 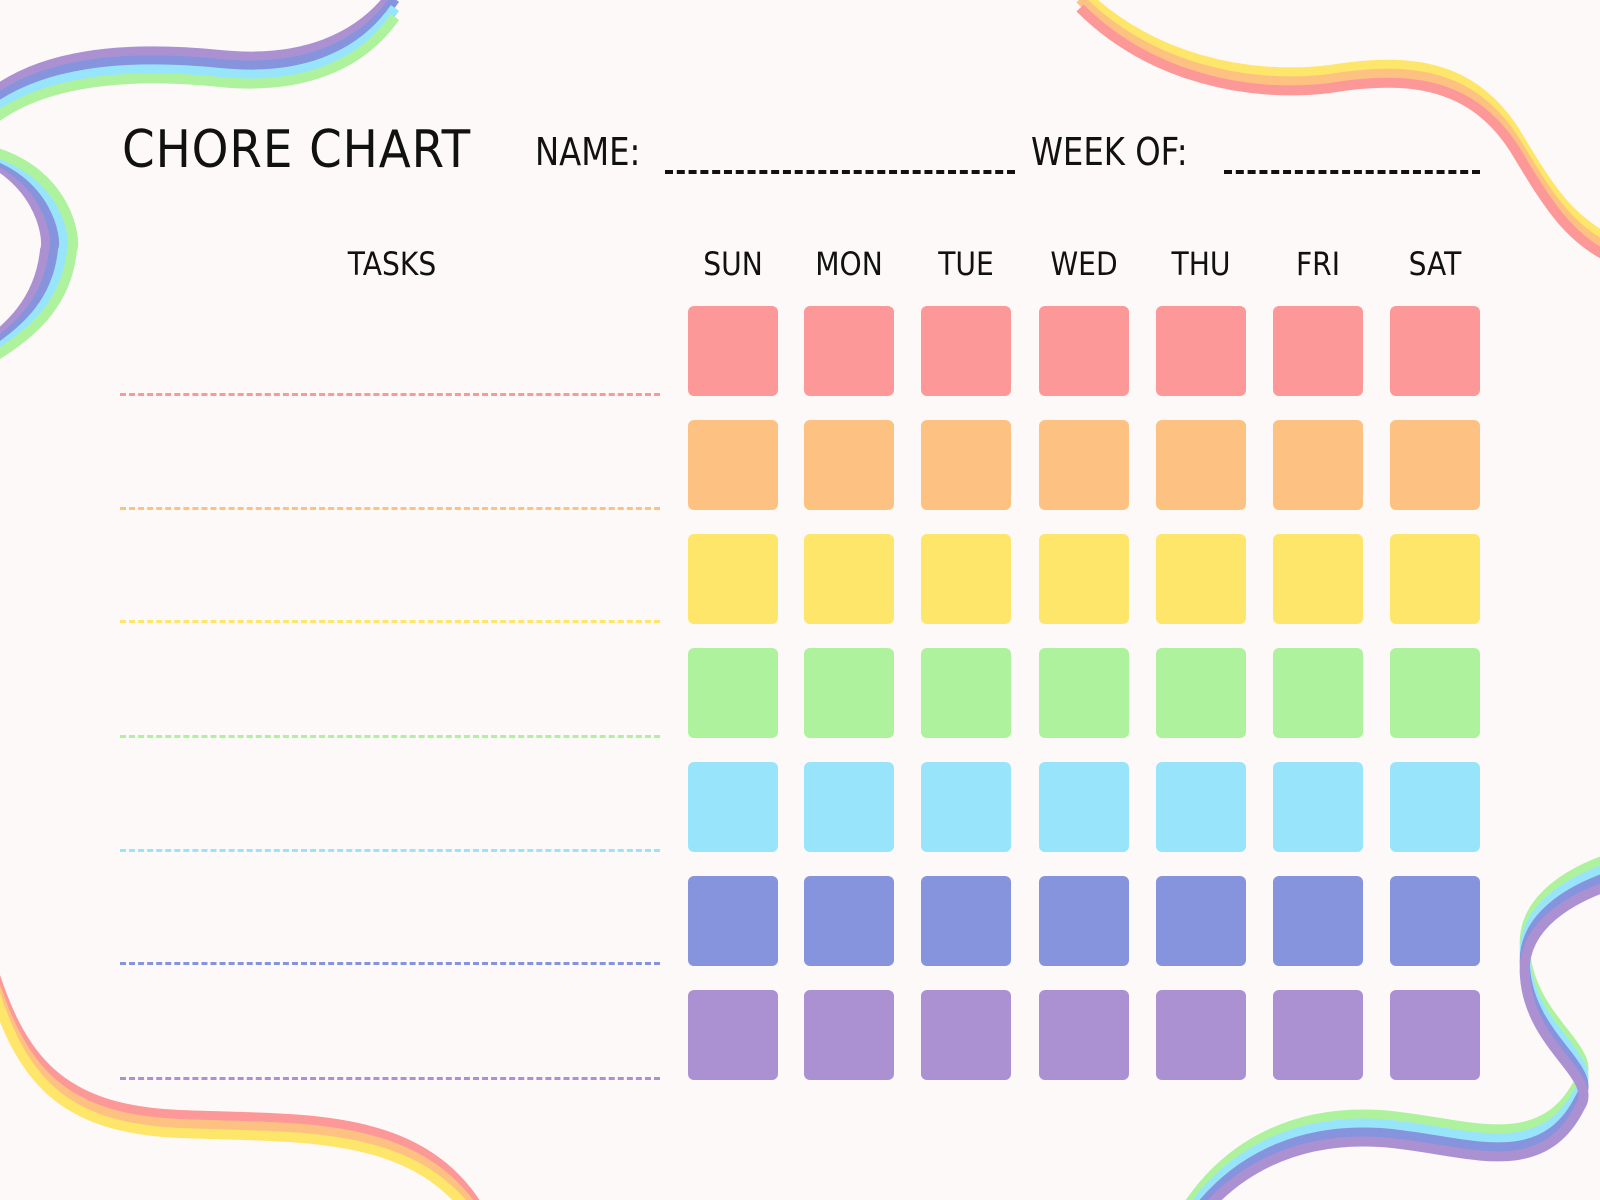 I want to click on day-header-mon: MON, so click(x=849, y=264).